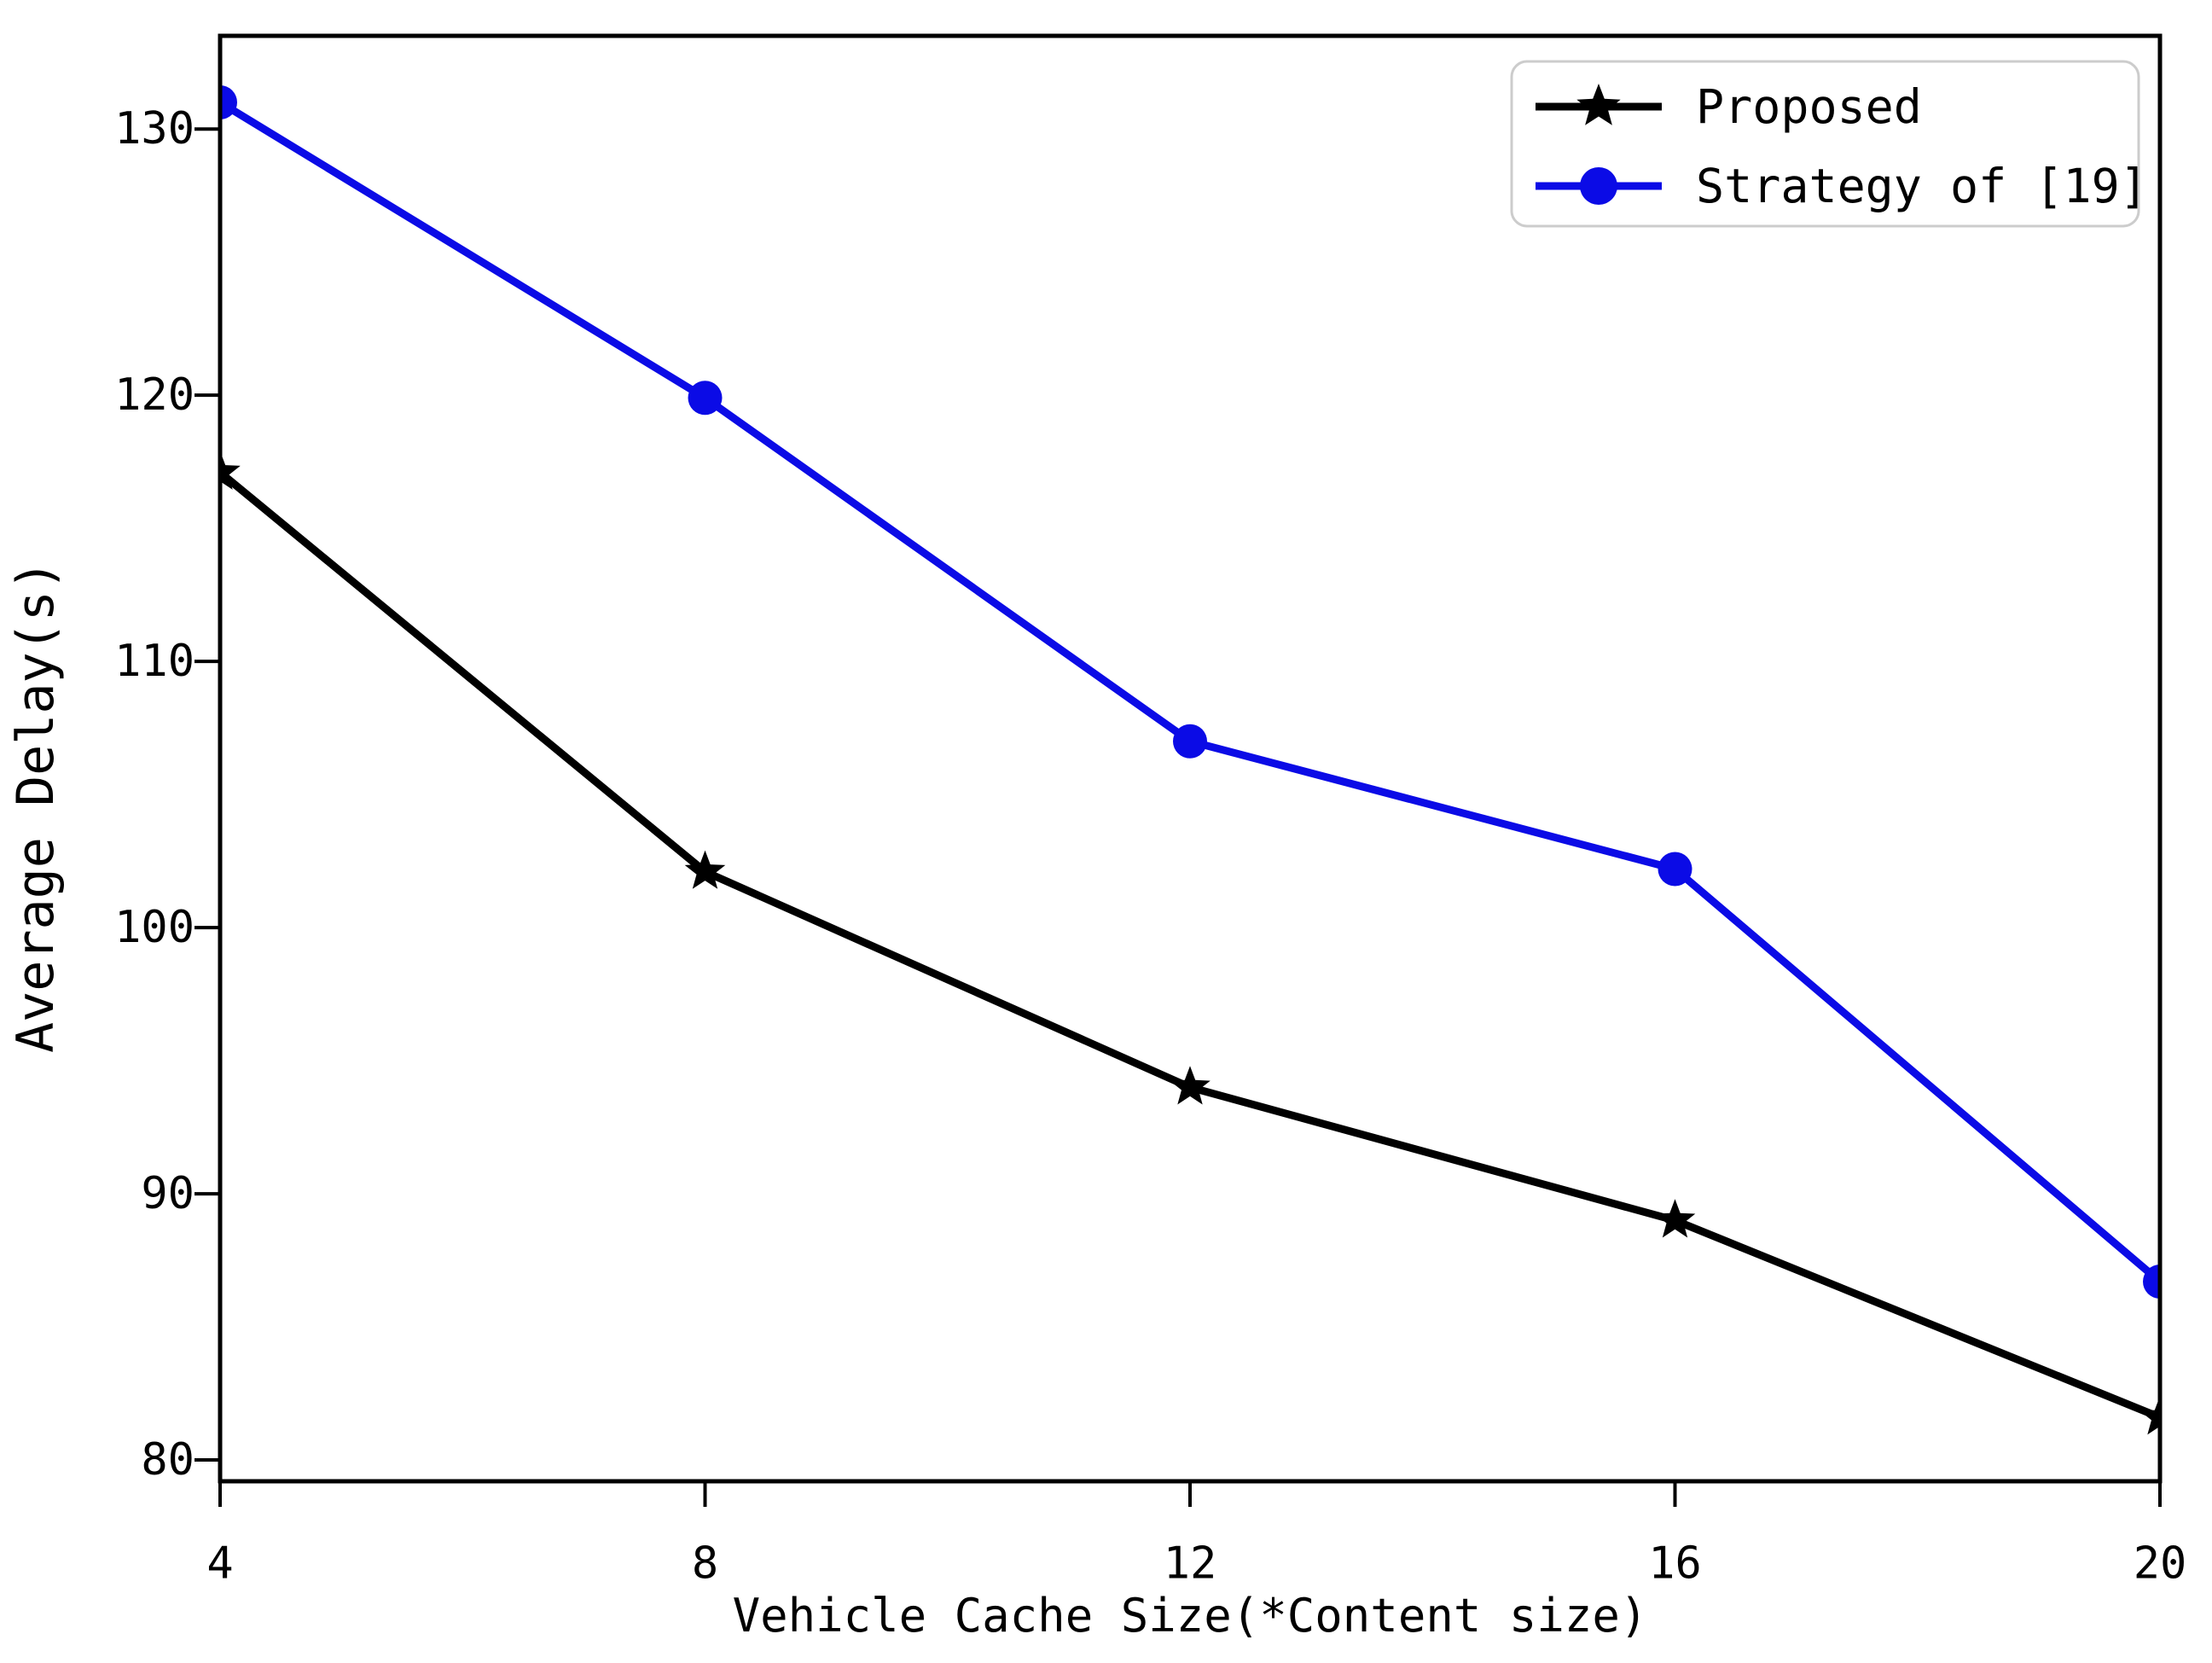 This screenshot has height=1663, width=2212. I want to click on legend-entry-label: Strategy of [19], so click(1922, 186).